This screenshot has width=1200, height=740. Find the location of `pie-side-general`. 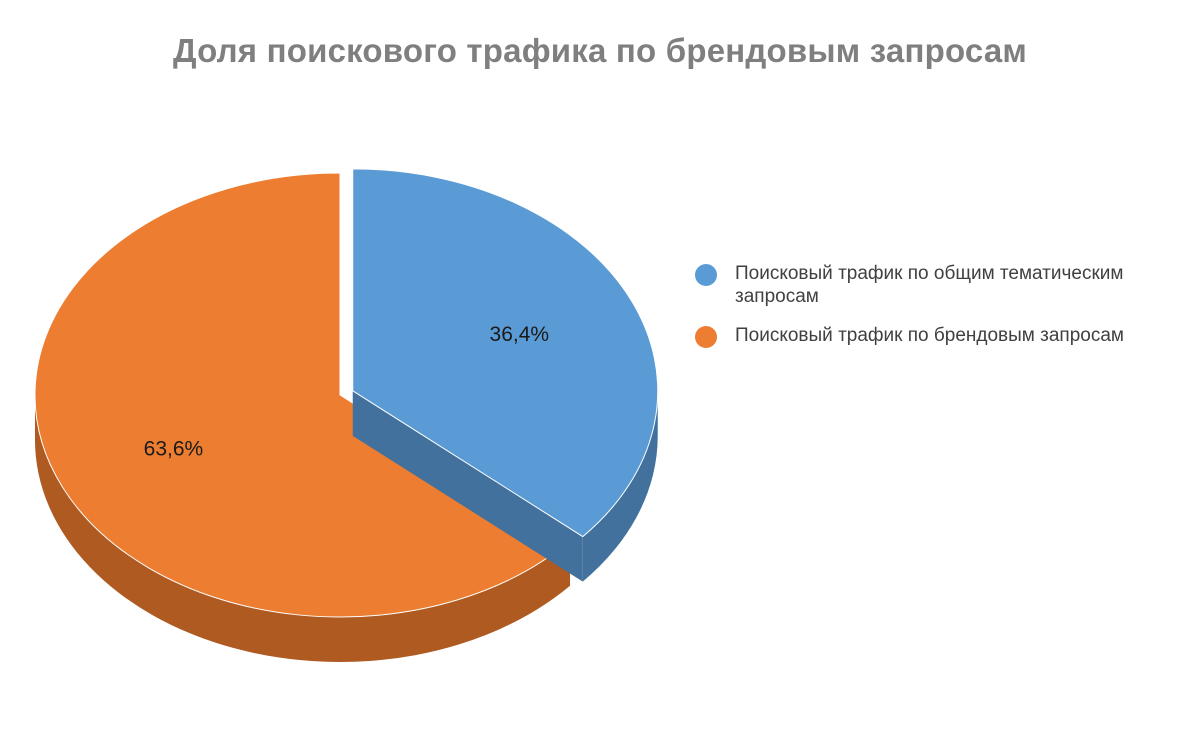

pie-side-general is located at coordinates (620, 486).